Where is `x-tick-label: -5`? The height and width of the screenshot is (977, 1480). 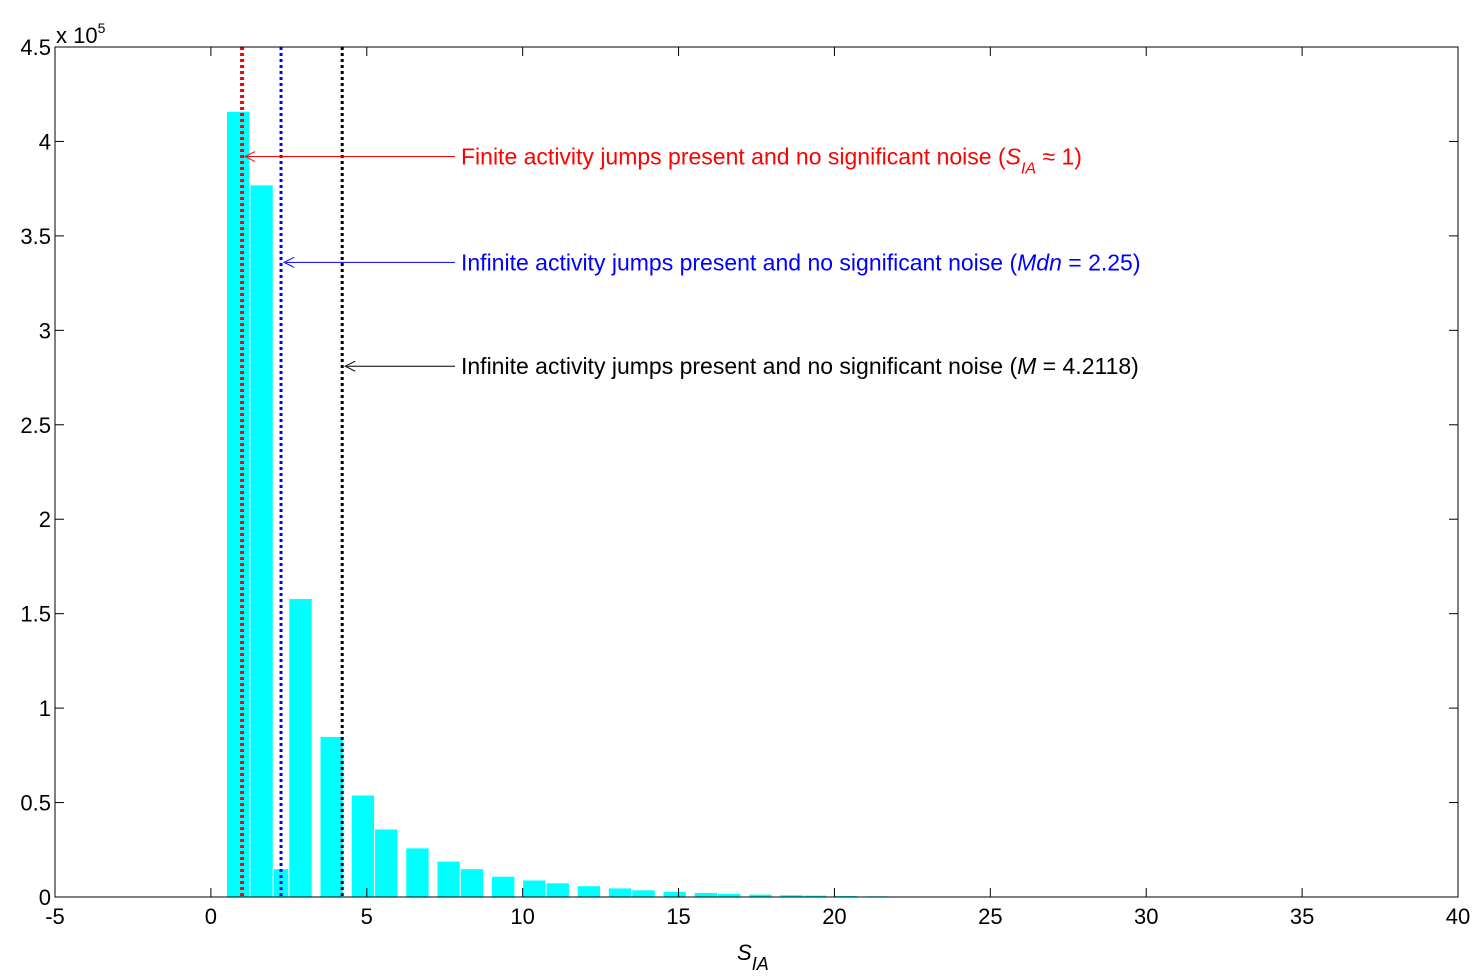
x-tick-label: -5 is located at coordinates (55, 916).